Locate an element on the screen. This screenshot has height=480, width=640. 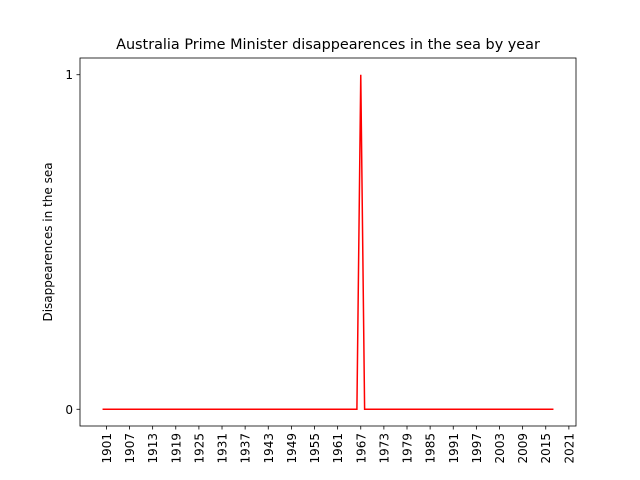
x-tick-label: 1901 is located at coordinates (107, 448).